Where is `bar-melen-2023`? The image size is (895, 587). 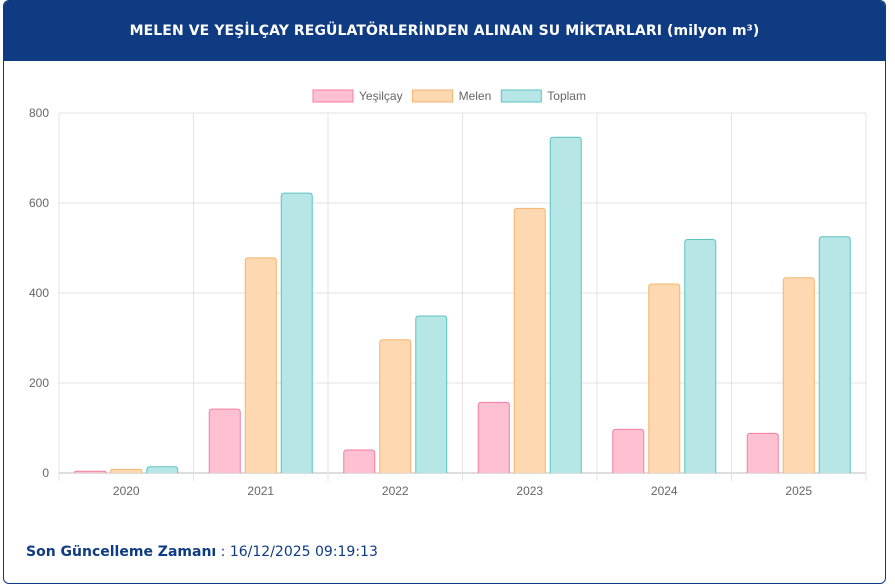
bar-melen-2023 is located at coordinates (529, 340).